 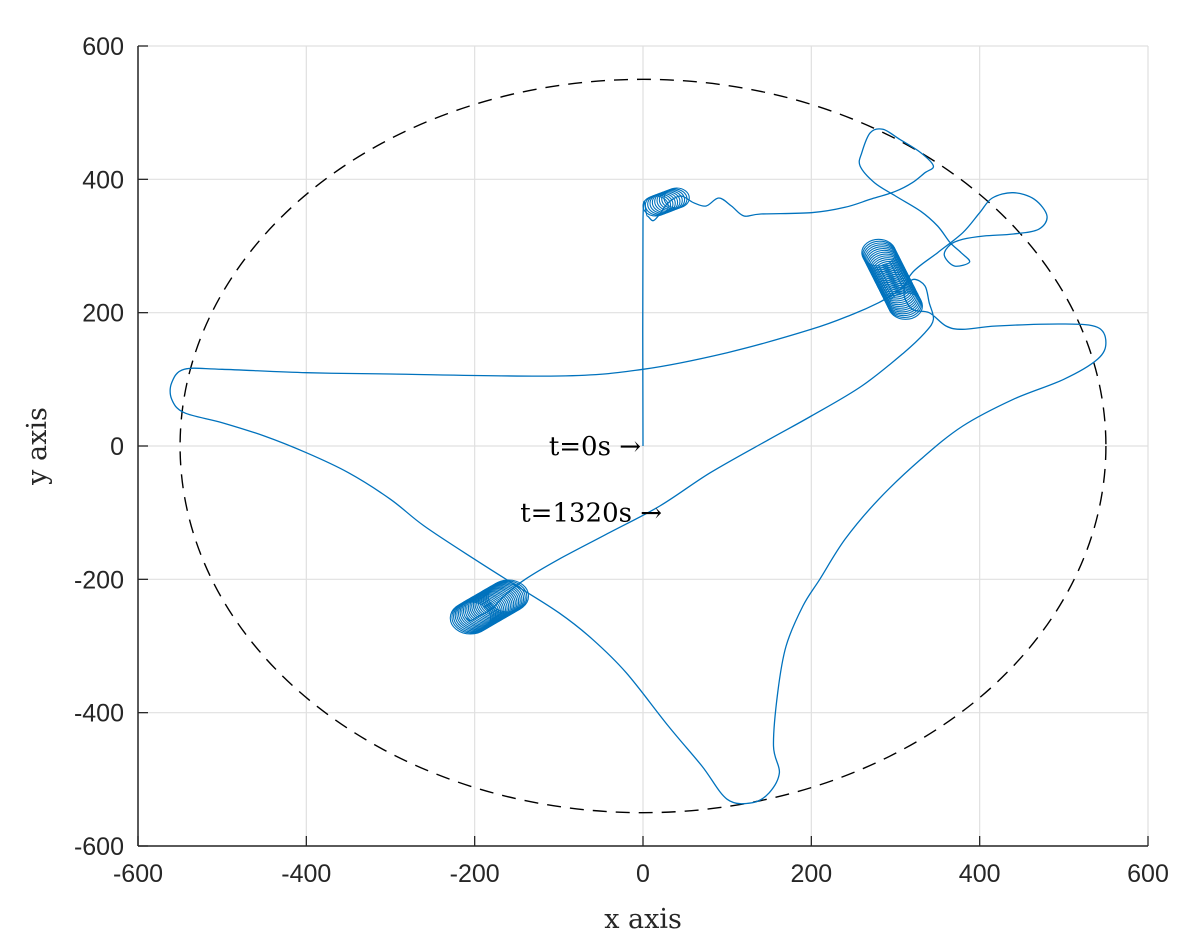 What do you see at coordinates (103, 180) in the screenshot?
I see `y-tick-label-5: 400` at bounding box center [103, 180].